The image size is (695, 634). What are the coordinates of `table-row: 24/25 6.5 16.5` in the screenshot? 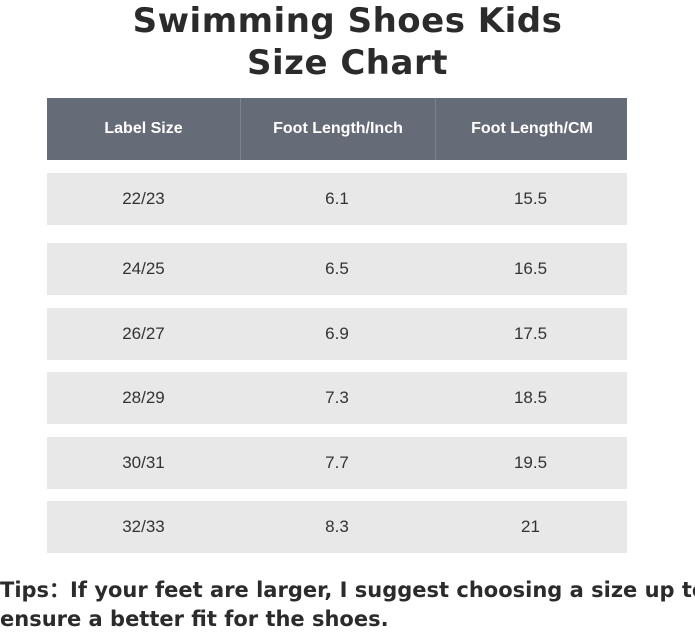 It's located at (337, 269).